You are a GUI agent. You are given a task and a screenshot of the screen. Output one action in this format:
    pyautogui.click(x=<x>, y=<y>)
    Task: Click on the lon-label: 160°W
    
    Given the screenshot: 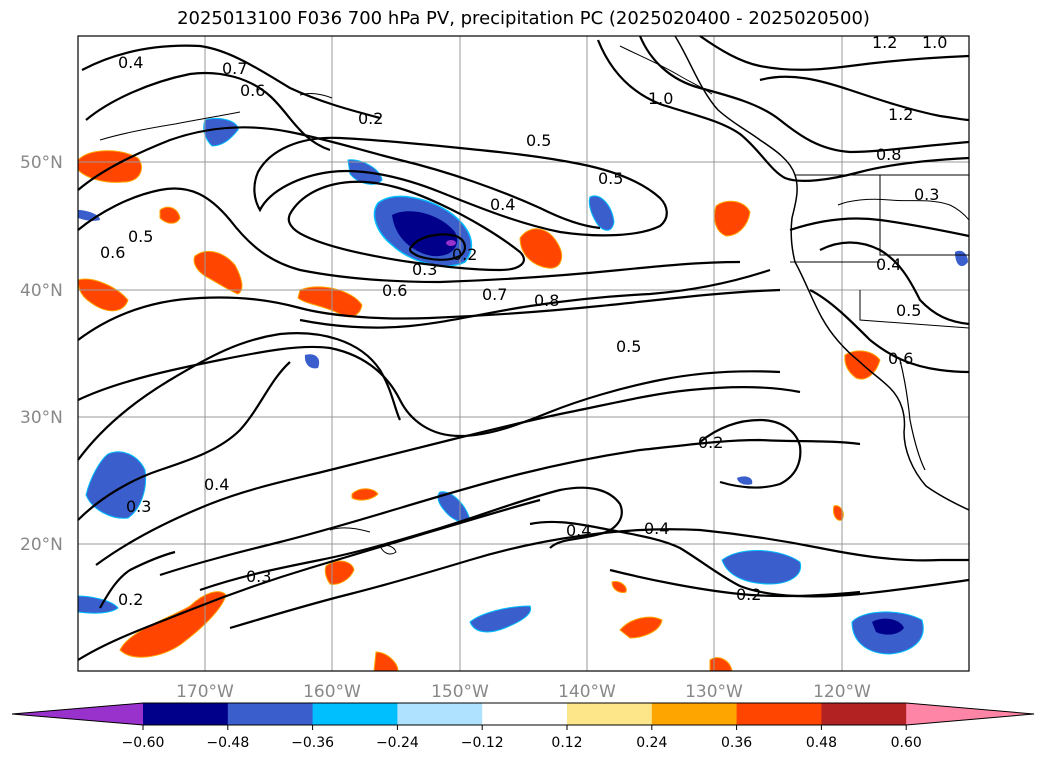 What is the action you would take?
    pyautogui.click(x=332, y=692)
    